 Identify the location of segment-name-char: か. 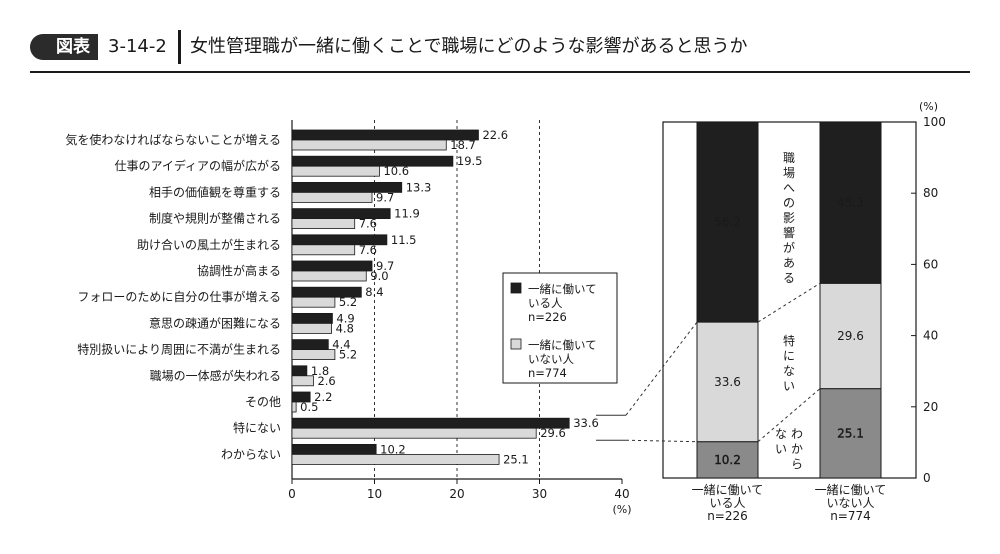
(797, 449).